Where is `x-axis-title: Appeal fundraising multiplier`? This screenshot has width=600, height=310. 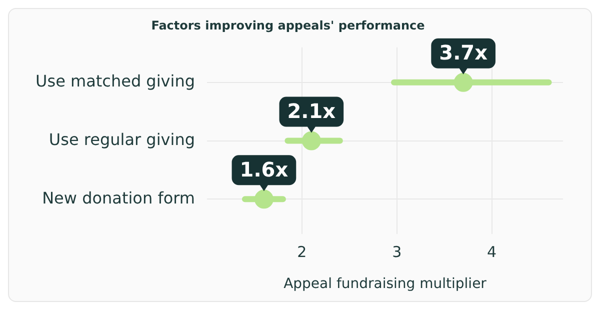
x-axis-title: Appeal fundraising multiplier is located at coordinates (385, 284).